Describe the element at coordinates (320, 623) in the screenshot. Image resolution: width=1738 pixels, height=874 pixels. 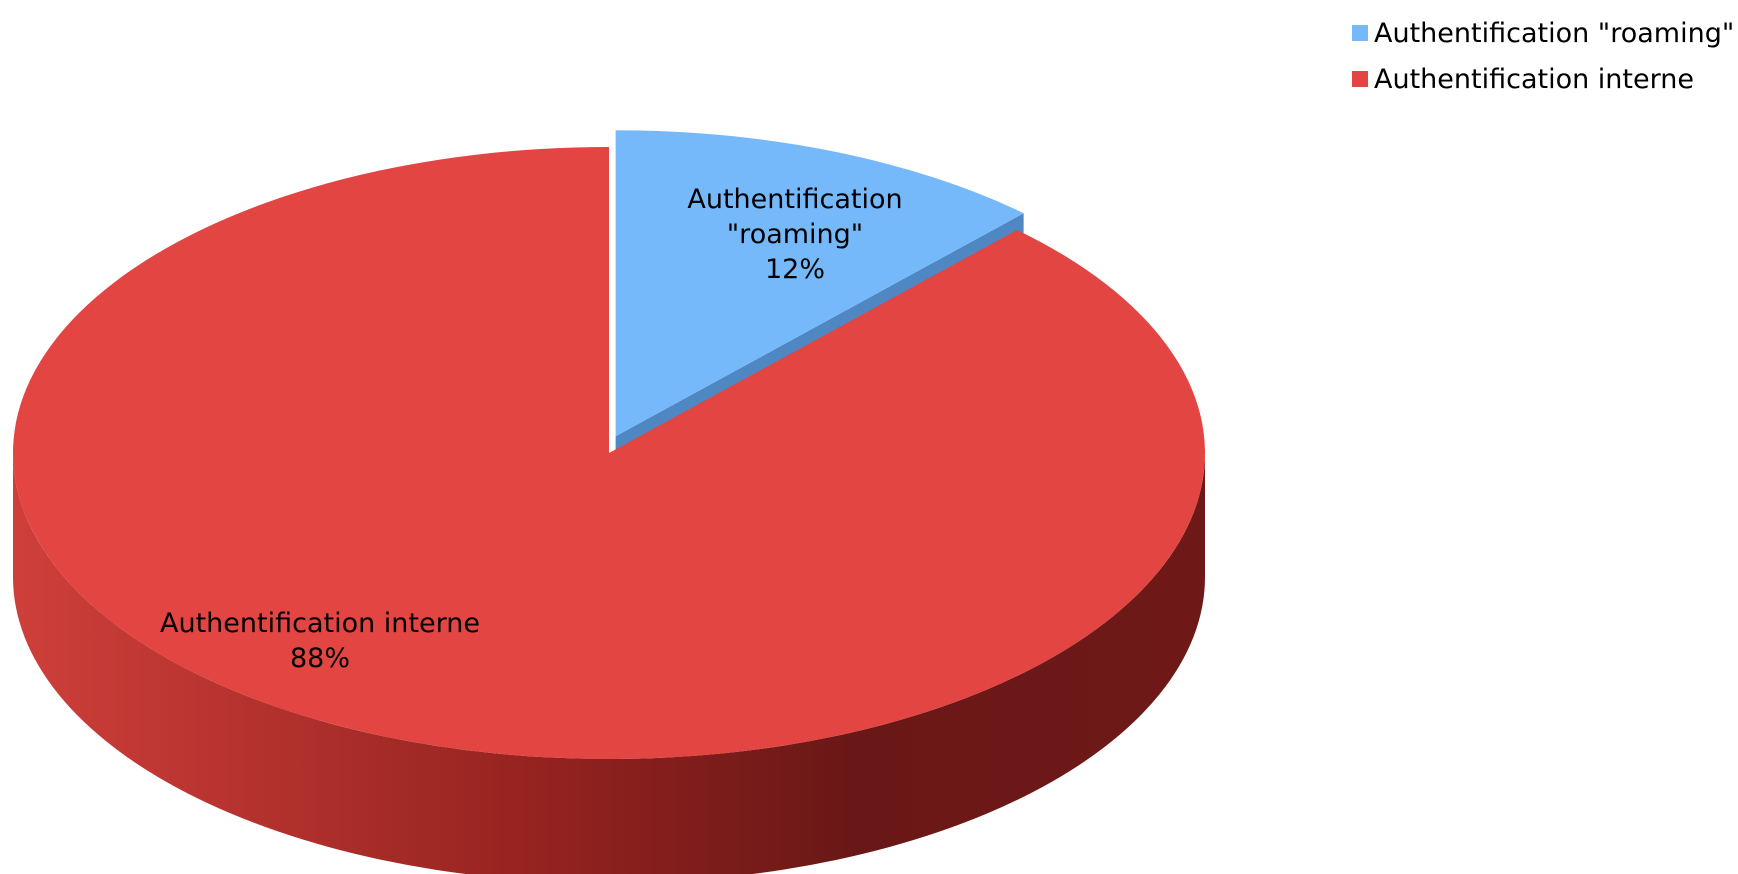
I see `data-label-line: Authentification interne` at that location.